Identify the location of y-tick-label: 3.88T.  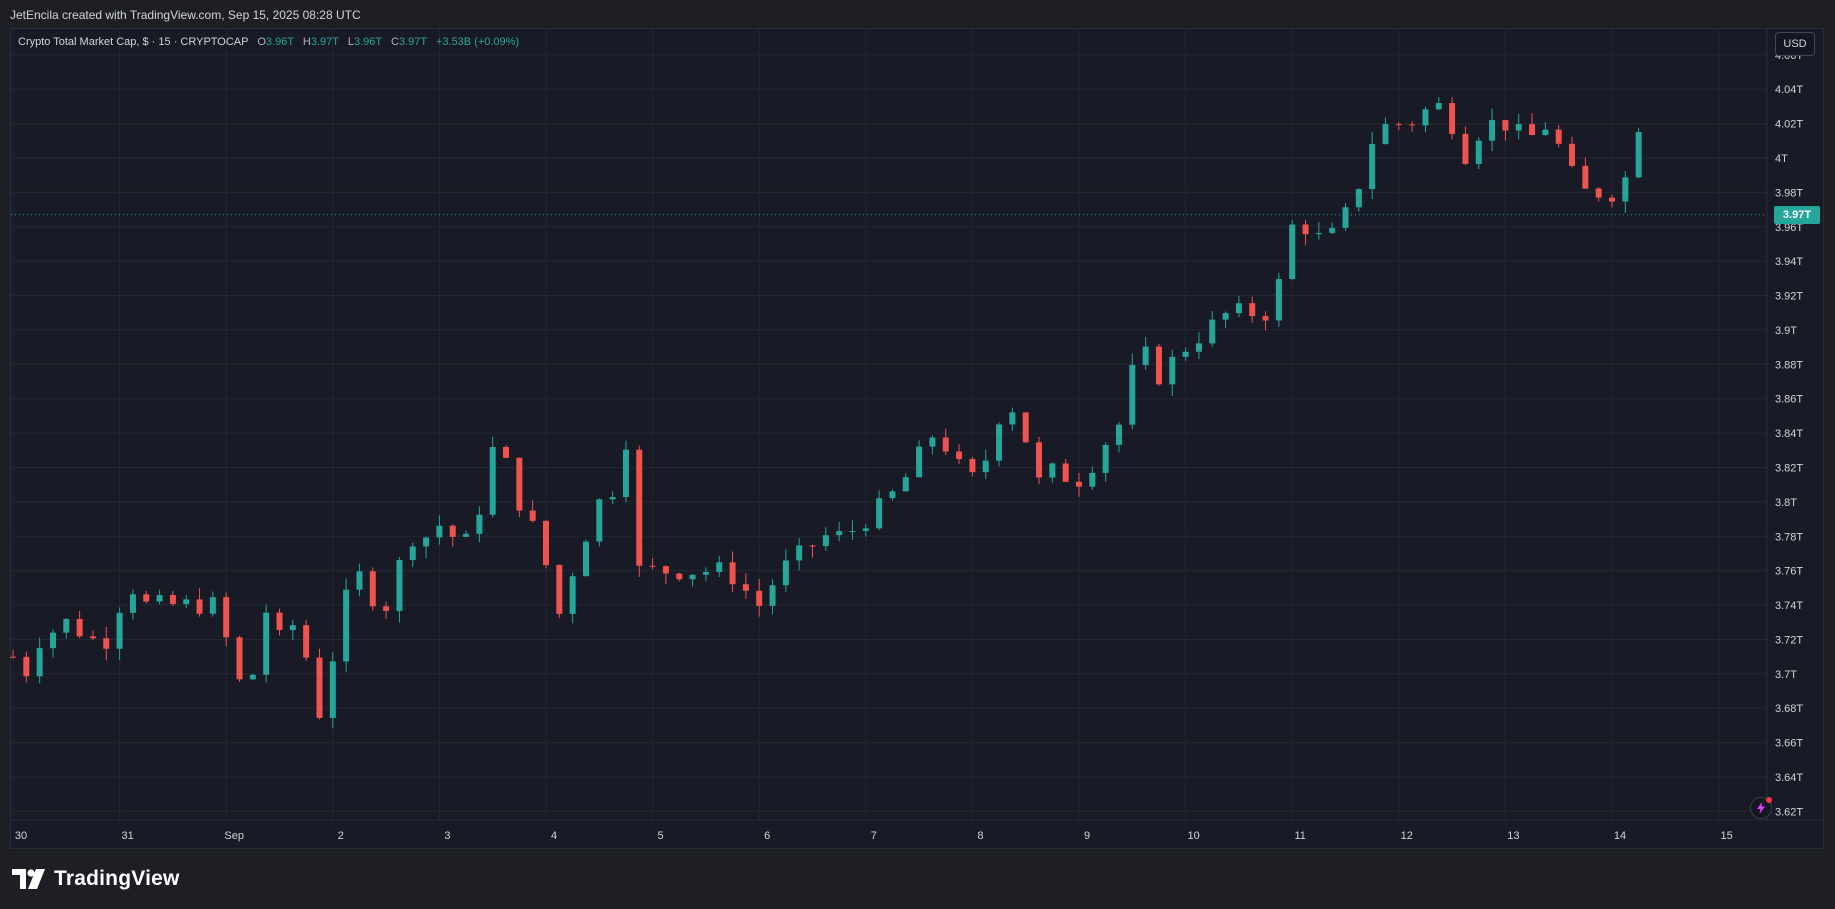
(1789, 365).